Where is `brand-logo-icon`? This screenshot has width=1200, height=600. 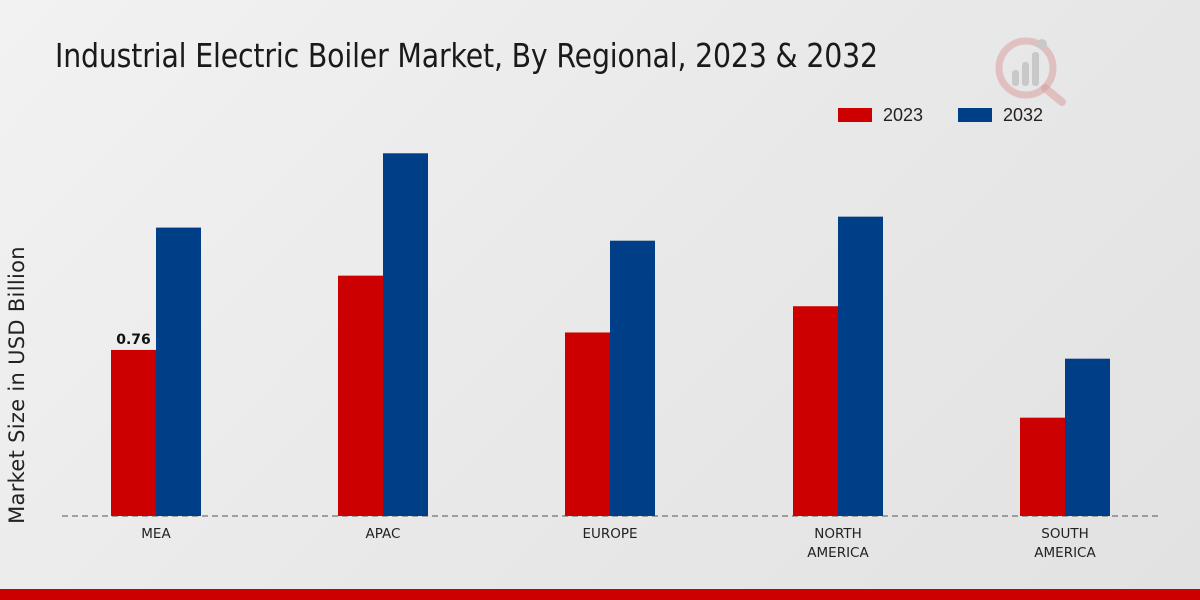
brand-logo-icon is located at coordinates (1030, 71).